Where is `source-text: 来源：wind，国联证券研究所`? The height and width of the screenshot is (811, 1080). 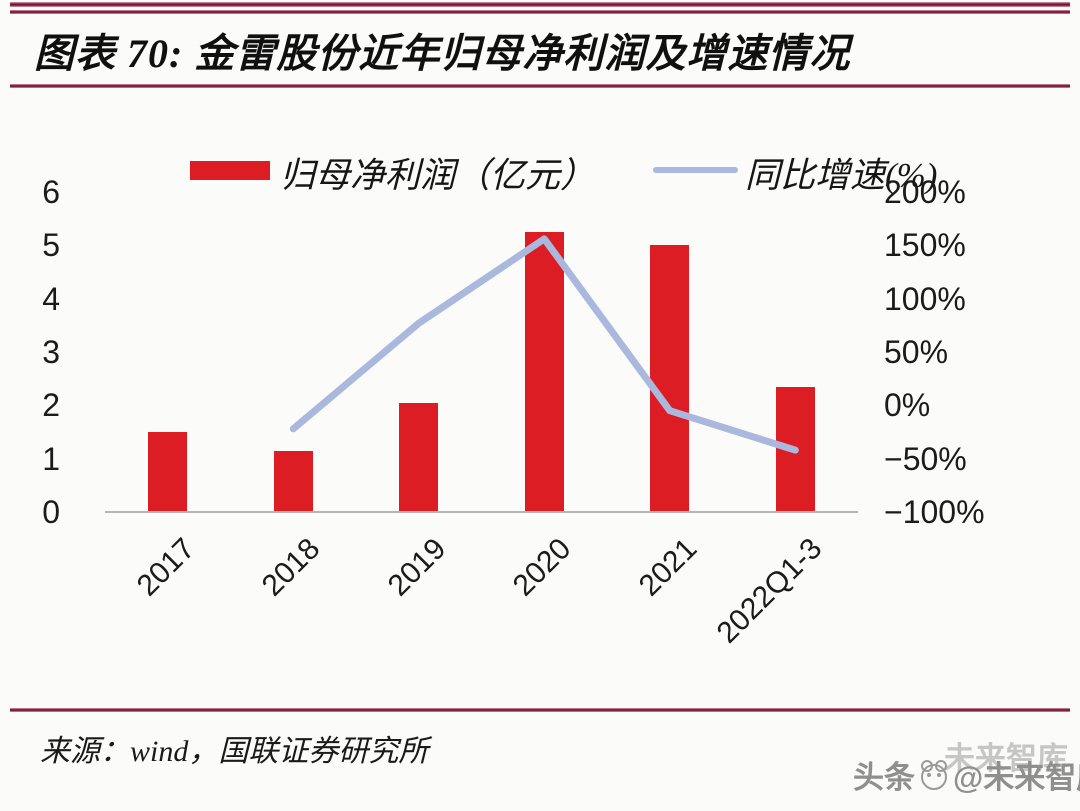
source-text: 来源：wind，国联证券研究所 is located at coordinates (234, 751).